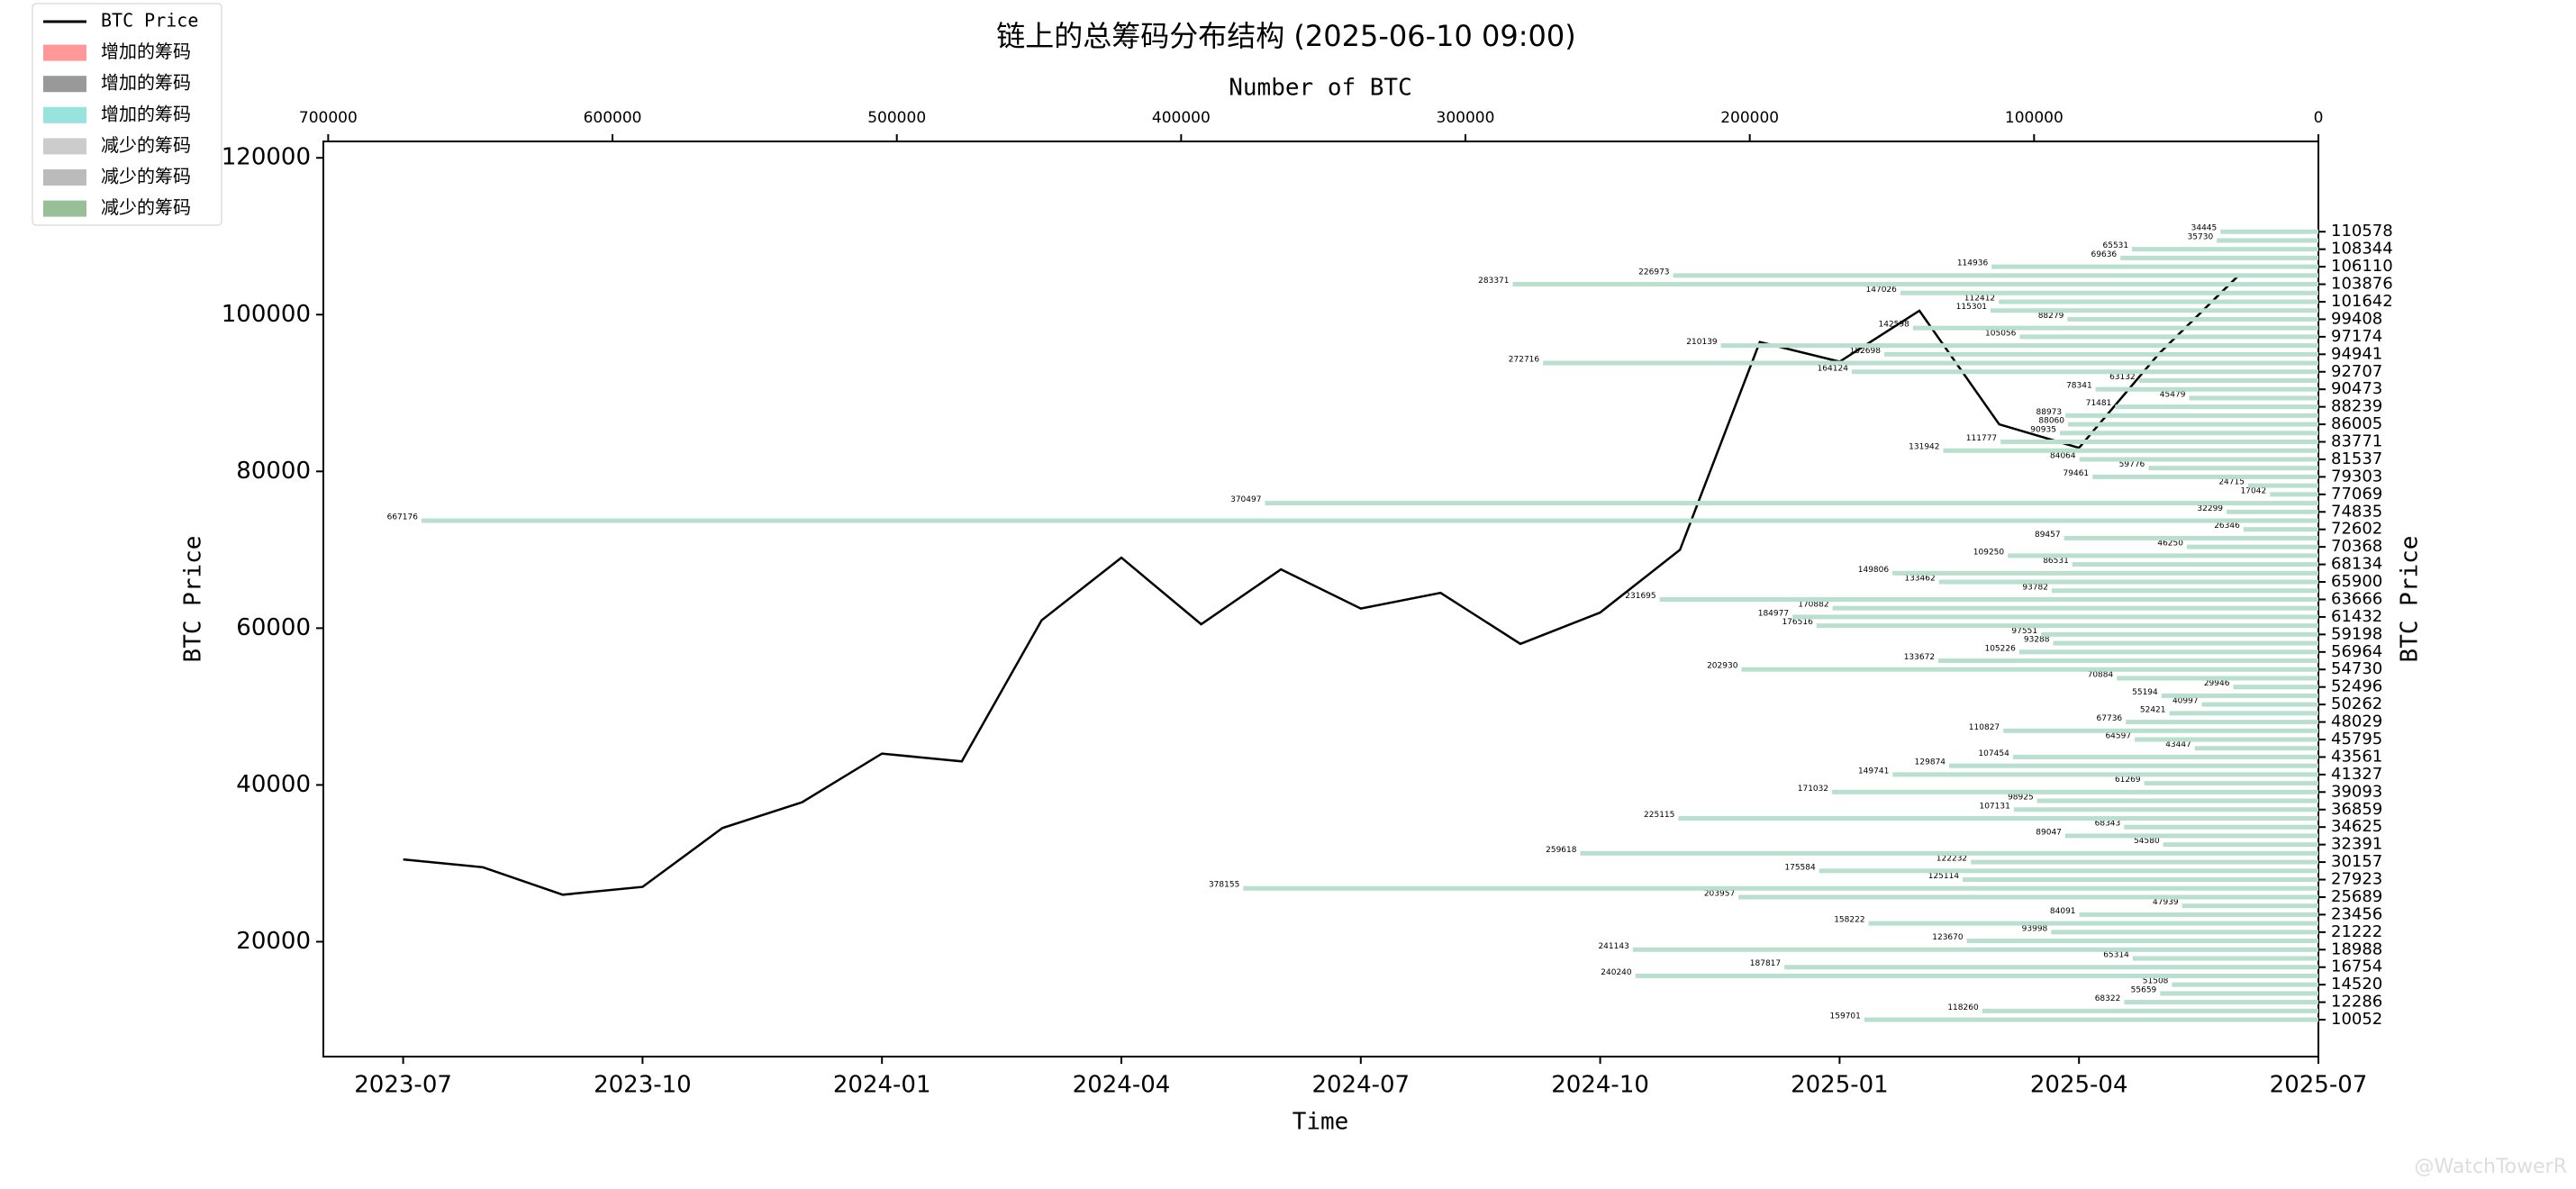  Describe the element at coordinates (2051, 422) in the screenshot. I see `bar-label: 88060` at that location.